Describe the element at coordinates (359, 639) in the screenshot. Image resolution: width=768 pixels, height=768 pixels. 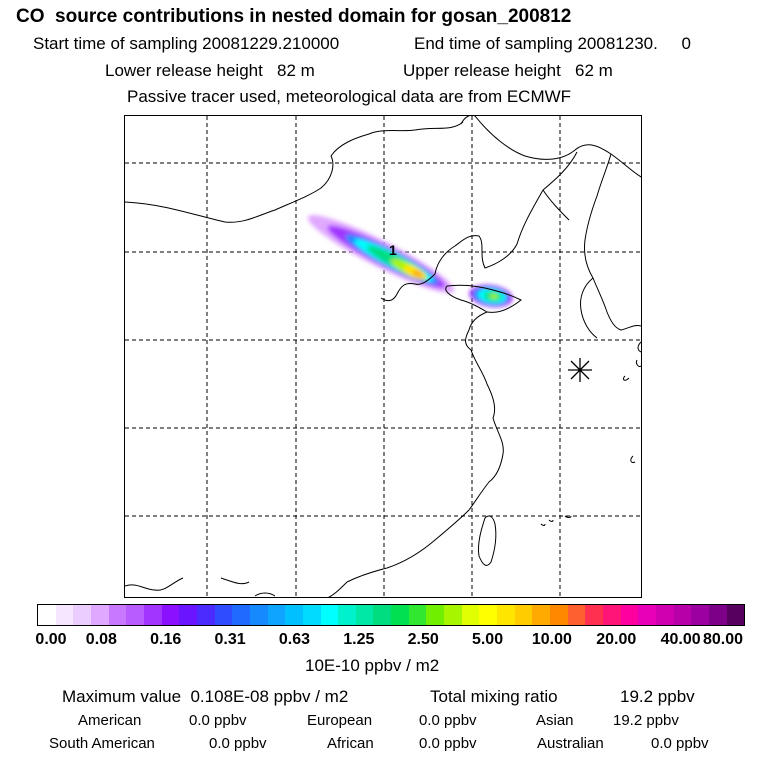
I see `colorbar-tick-label: 1.25` at that location.